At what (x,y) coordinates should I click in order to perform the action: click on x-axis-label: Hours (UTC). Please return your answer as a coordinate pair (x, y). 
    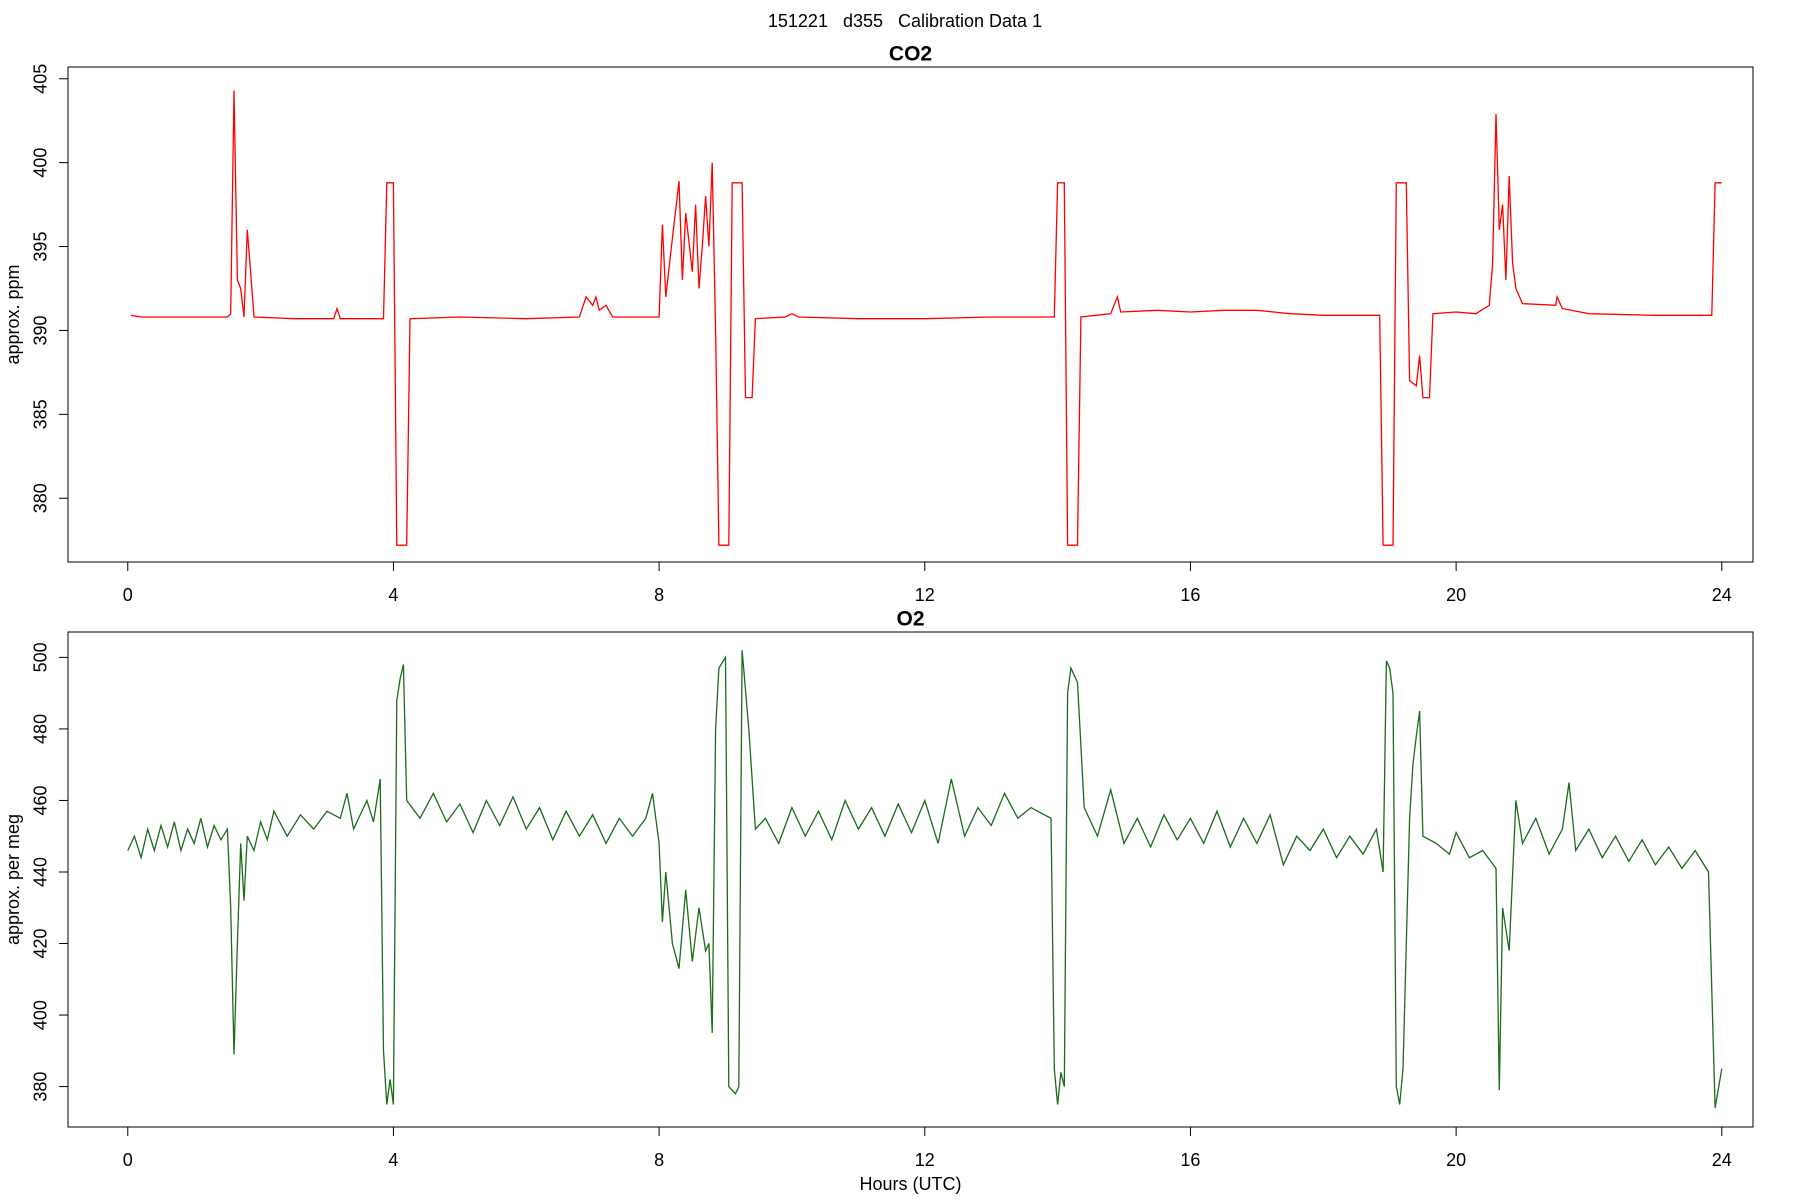
    Looking at the image, I should click on (911, 1184).